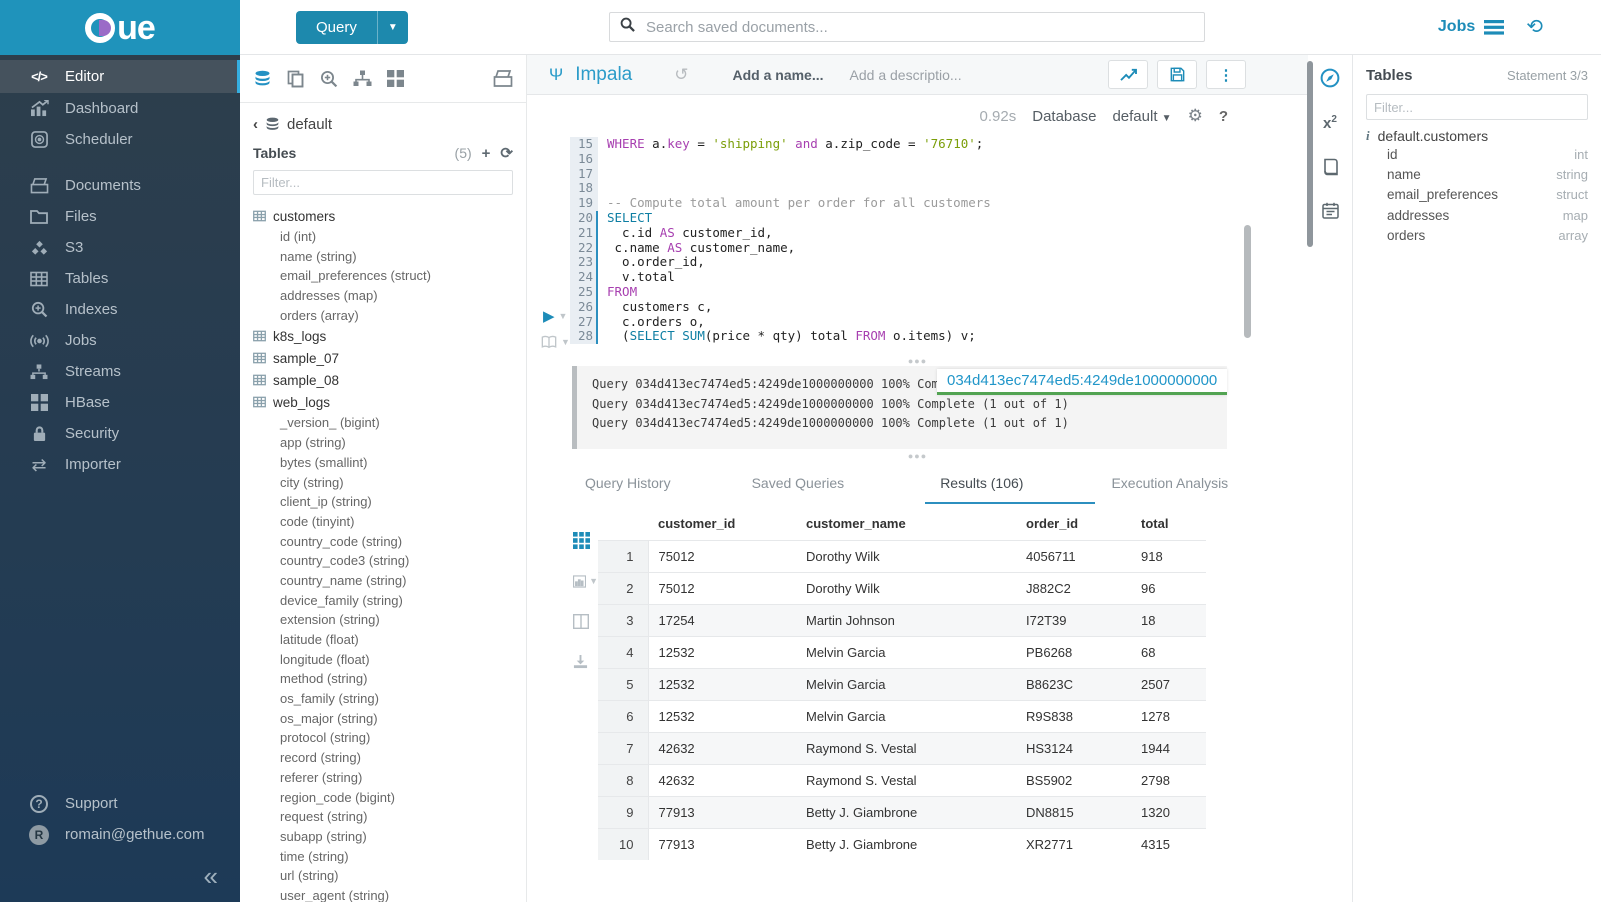  What do you see at coordinates (262, 79) in the screenshot?
I see `database-source-icon` at bounding box center [262, 79].